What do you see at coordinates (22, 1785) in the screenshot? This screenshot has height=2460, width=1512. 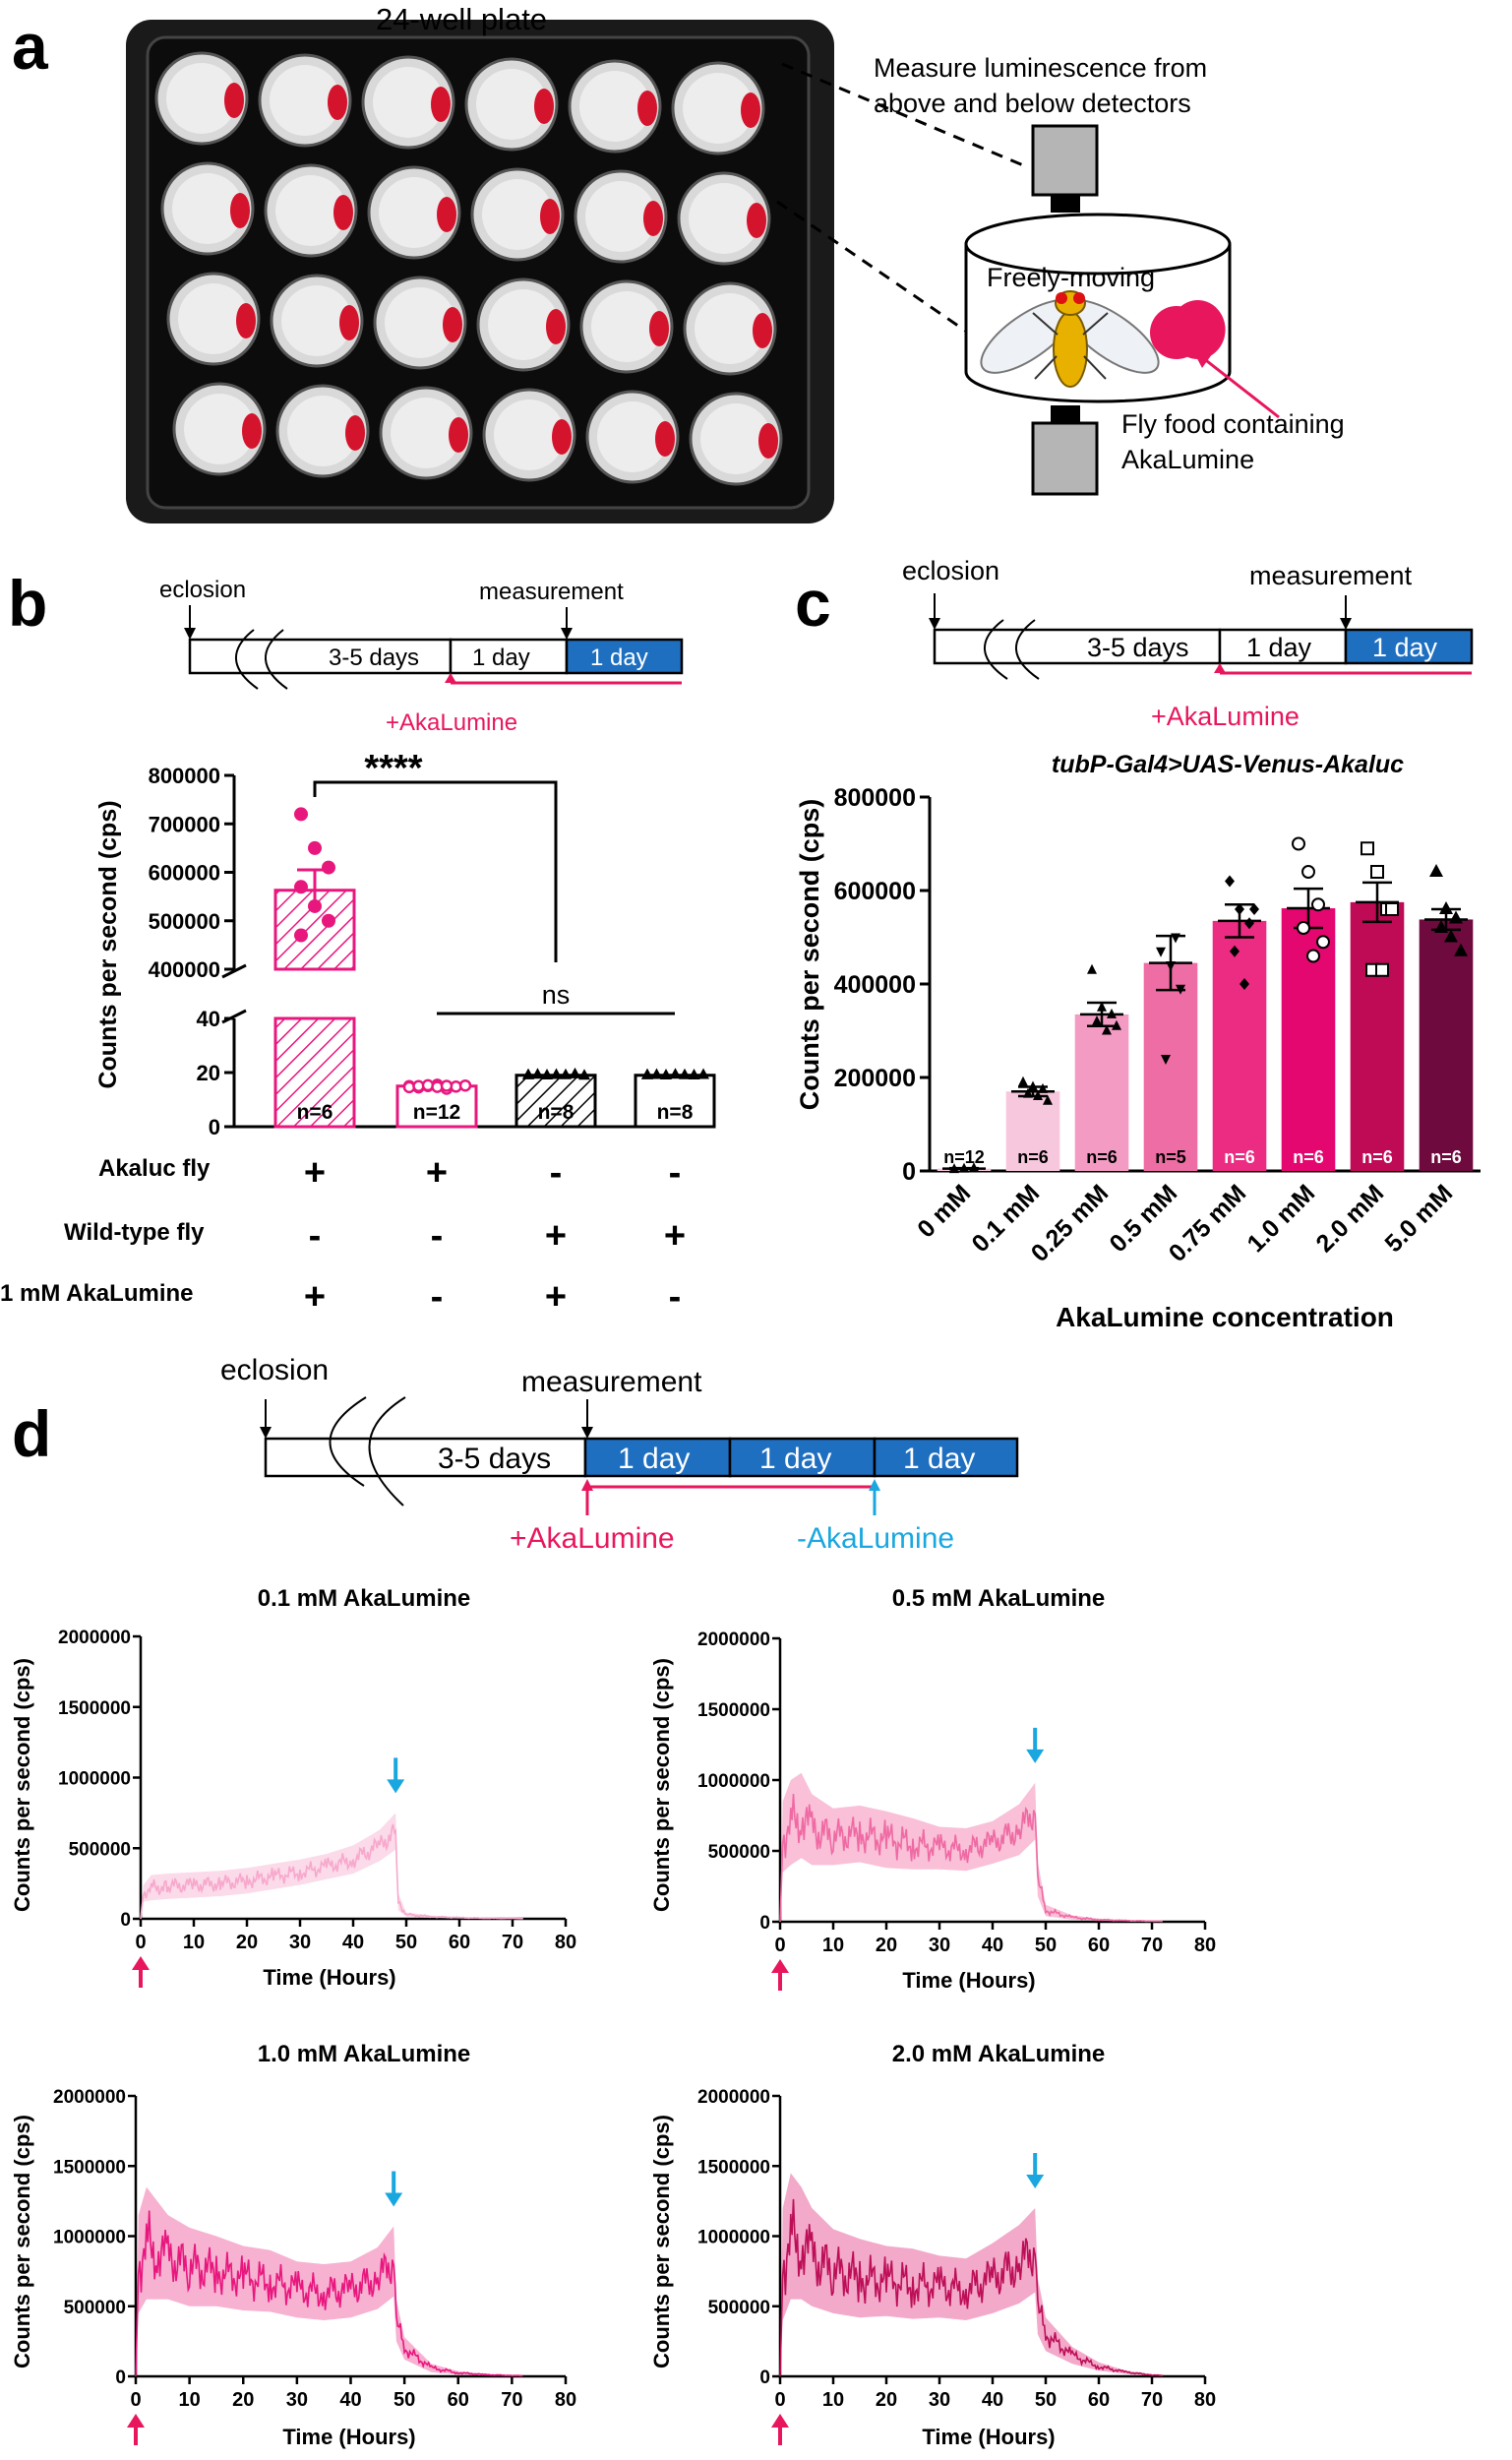 I see `chart-d1-ylabel: Counts per second (cps)` at bounding box center [22, 1785].